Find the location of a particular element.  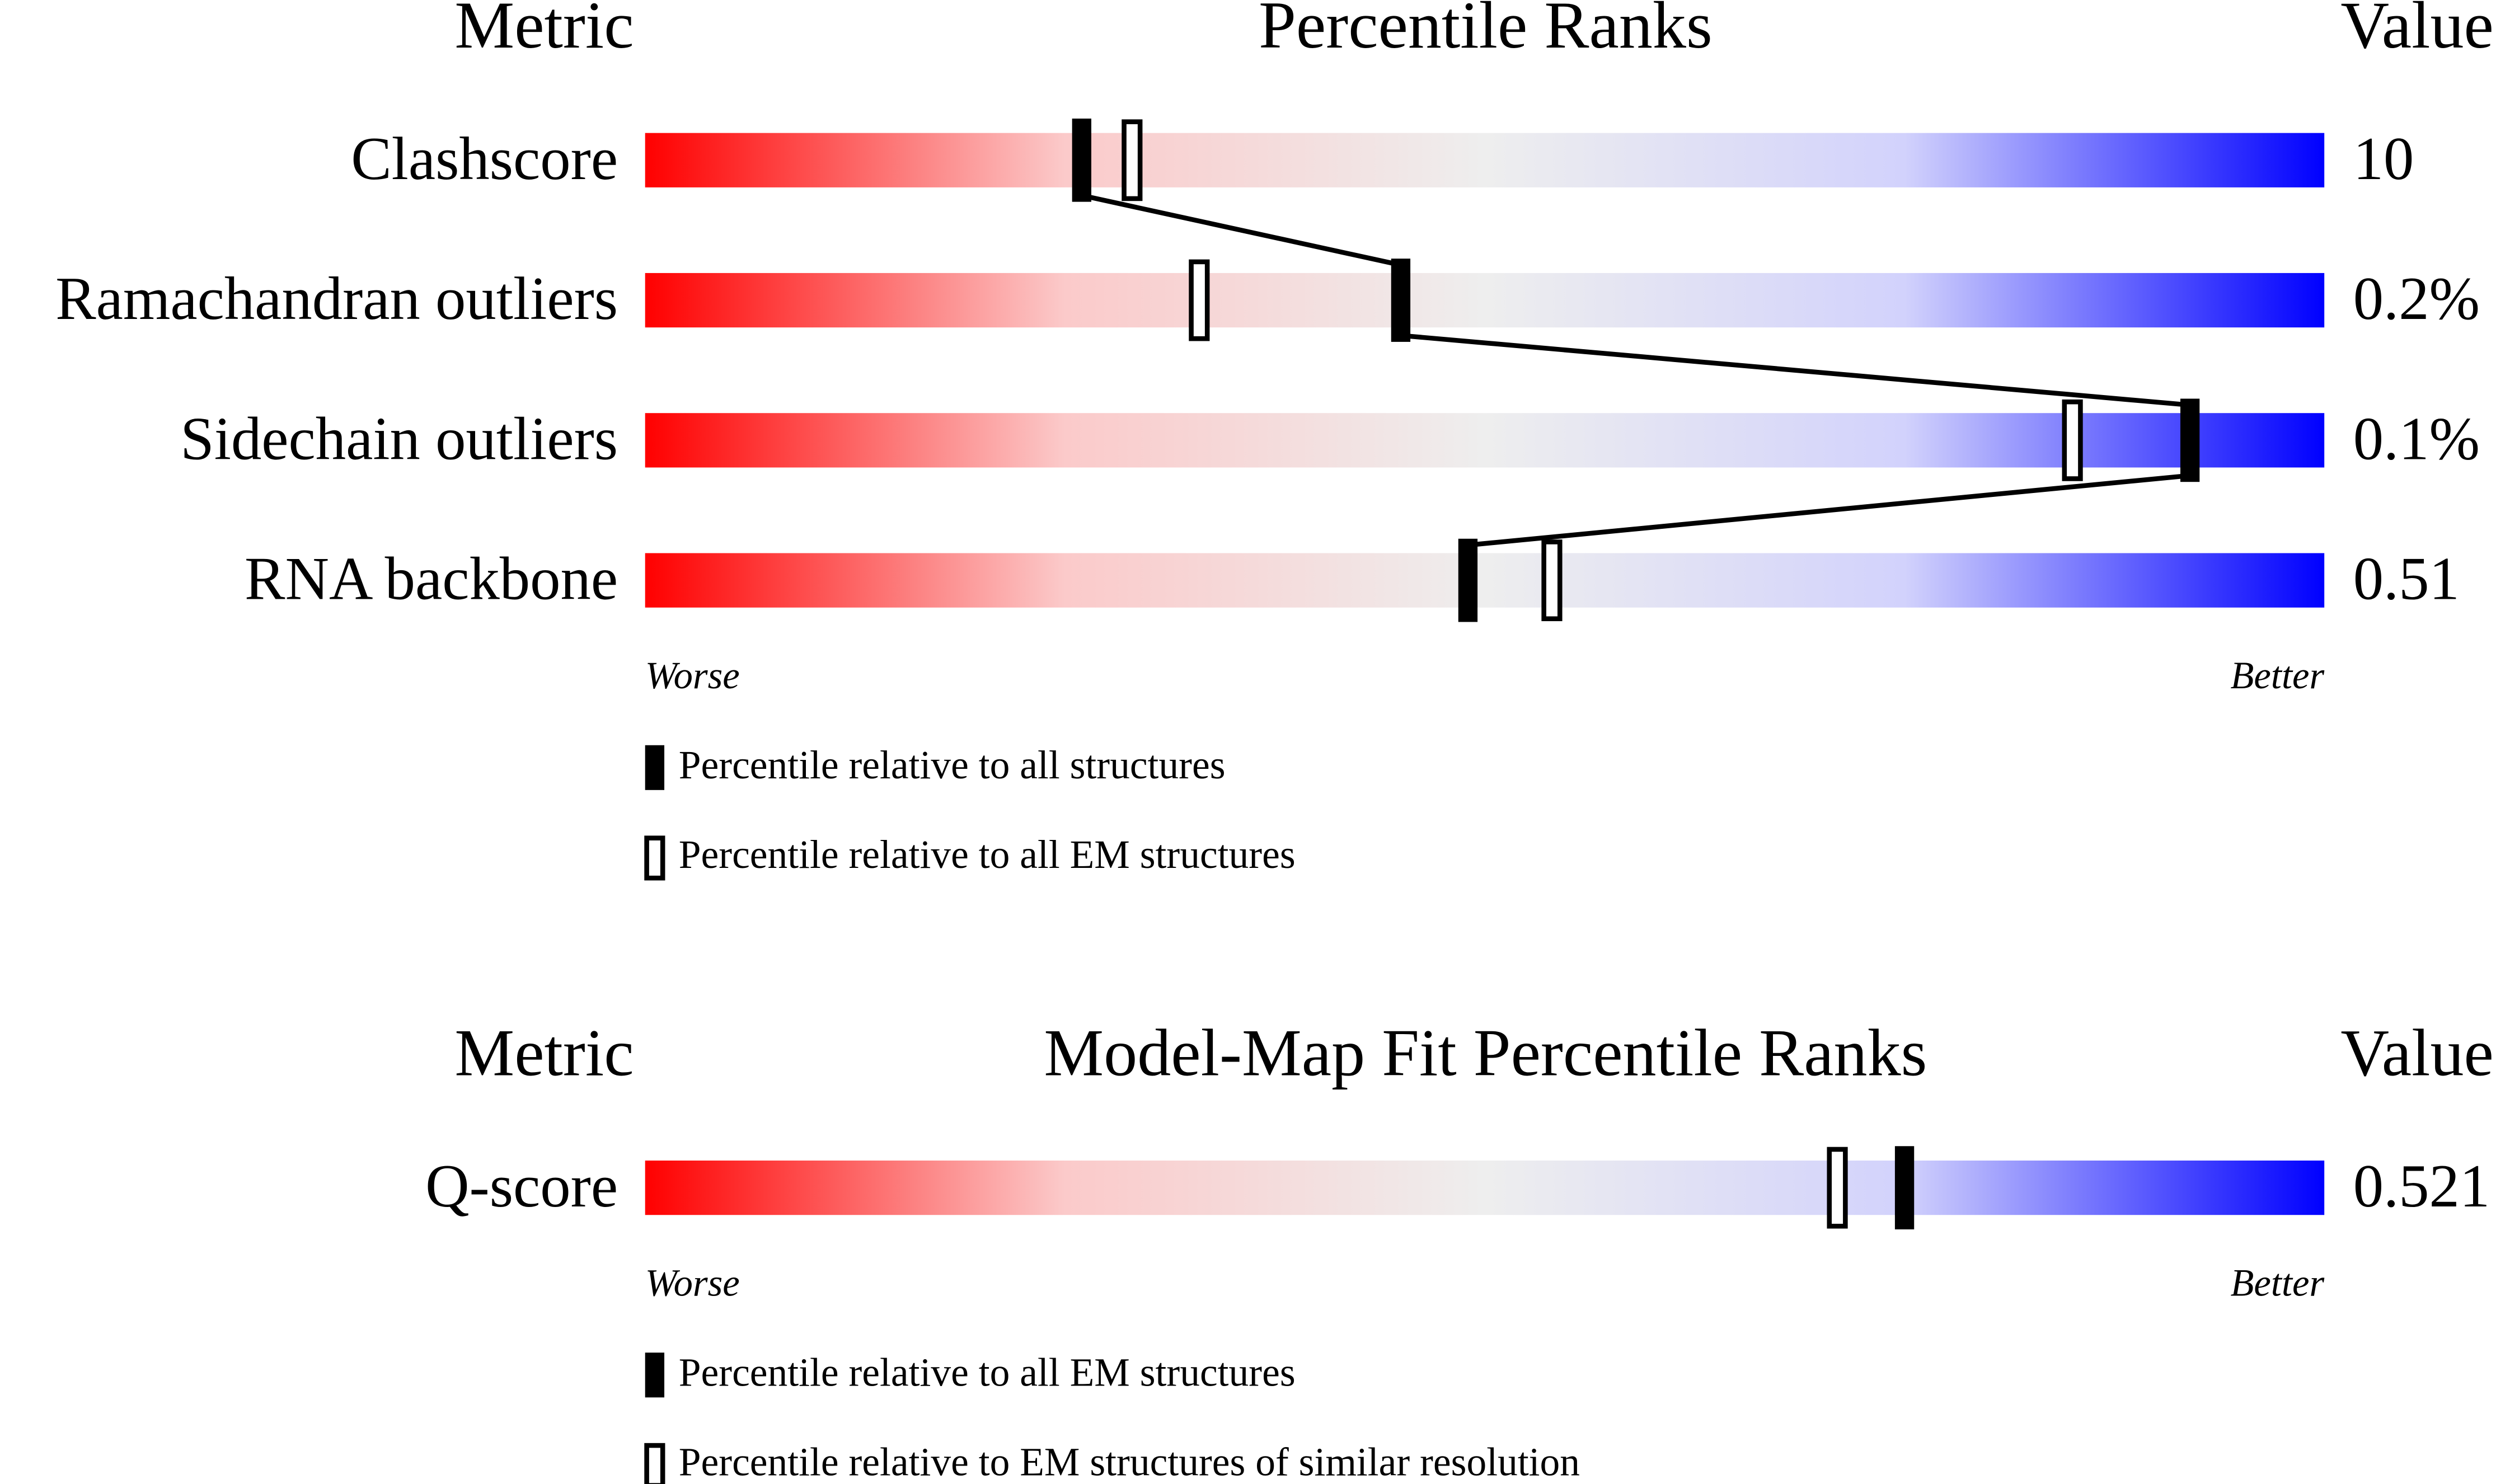

metric-label: Sidechain outliers is located at coordinates (399, 438).